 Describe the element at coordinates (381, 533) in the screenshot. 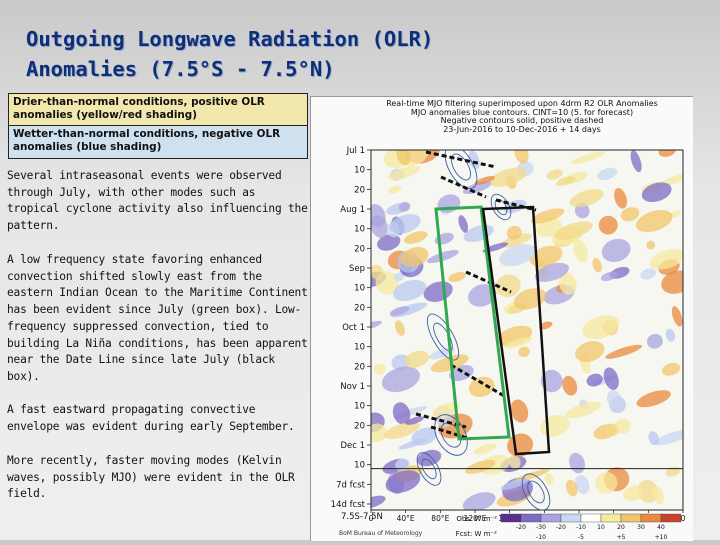

I see `footer-credit: BoM Bureau of Meteorology` at that location.